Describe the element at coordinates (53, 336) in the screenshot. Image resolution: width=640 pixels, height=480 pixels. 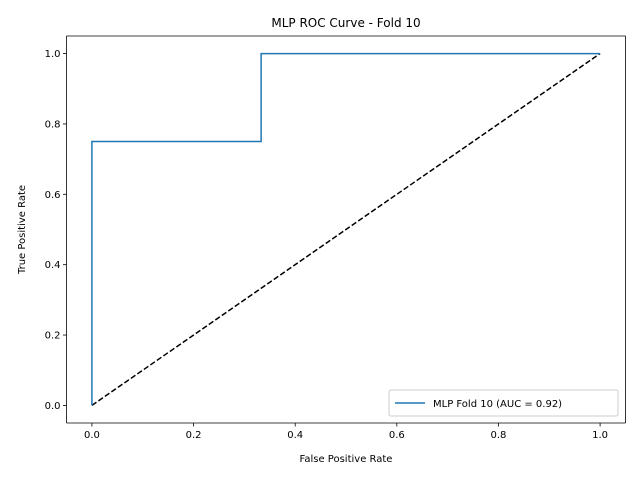
I see `y-tick-label: 0.2` at that location.